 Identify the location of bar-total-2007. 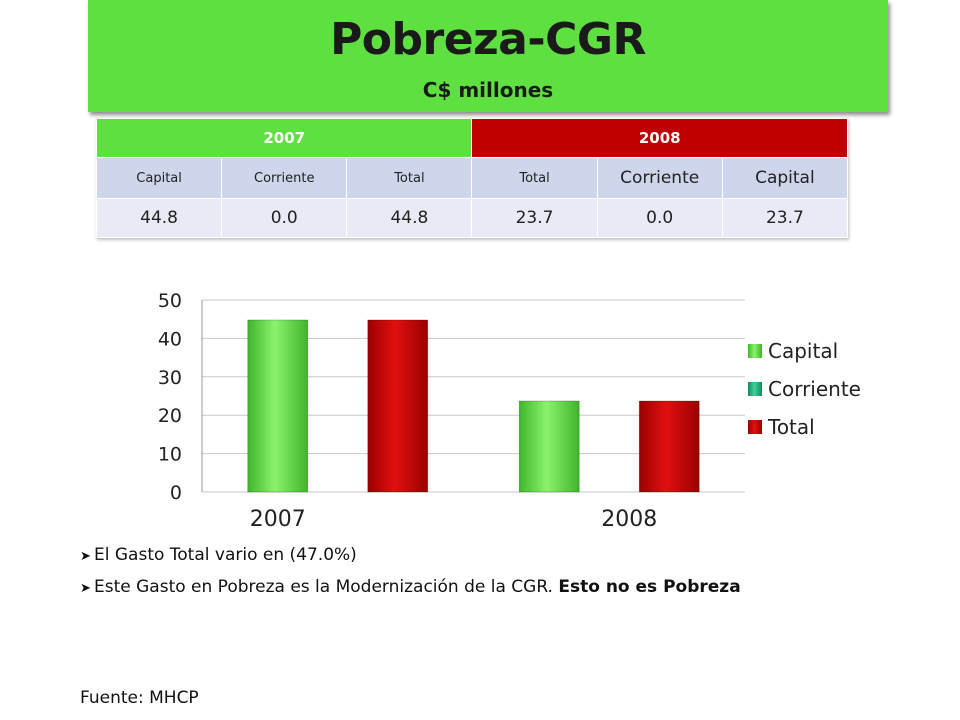
(398, 406).